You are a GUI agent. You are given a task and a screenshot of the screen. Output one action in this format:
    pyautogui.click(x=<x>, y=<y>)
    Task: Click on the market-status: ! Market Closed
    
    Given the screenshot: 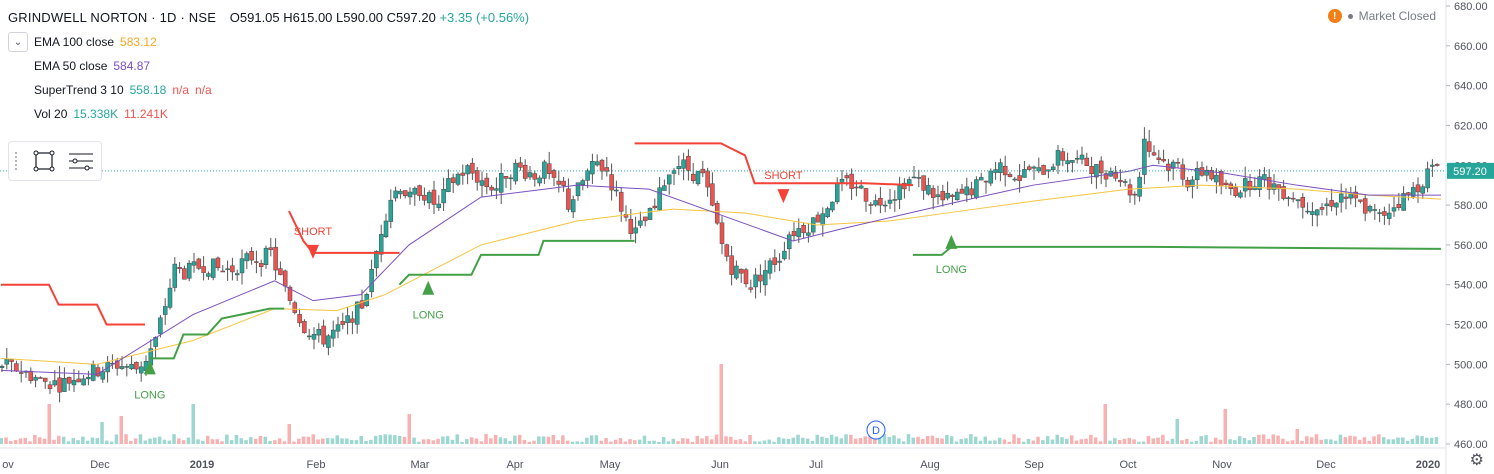 What is the action you would take?
    pyautogui.click(x=1381, y=16)
    